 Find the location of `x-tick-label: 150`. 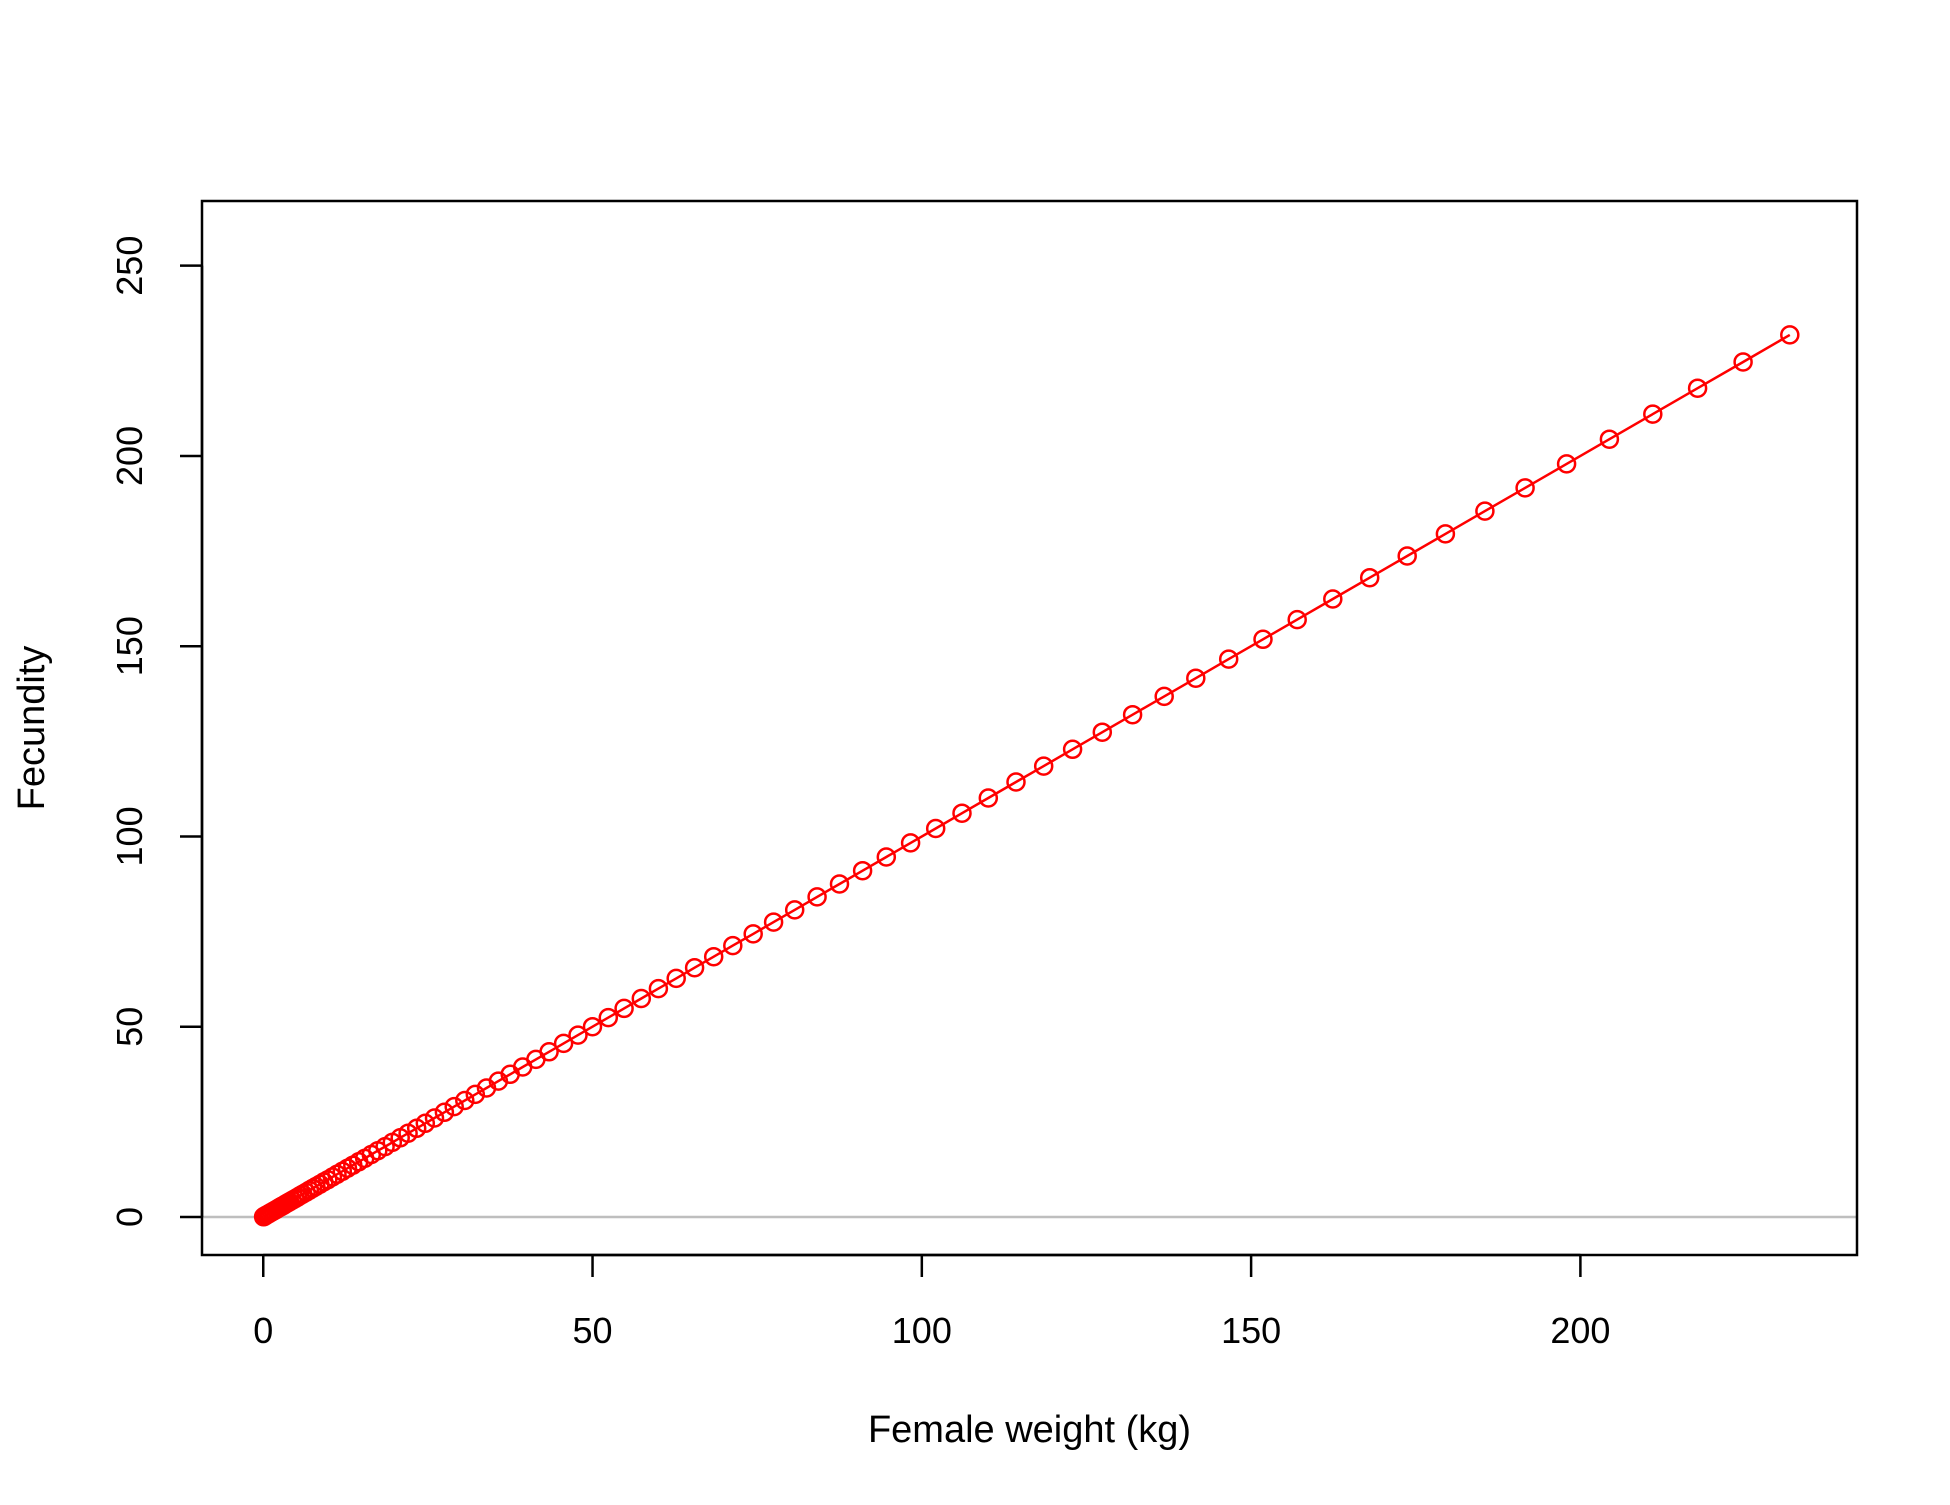

x-tick-label: 150 is located at coordinates (1251, 1330).